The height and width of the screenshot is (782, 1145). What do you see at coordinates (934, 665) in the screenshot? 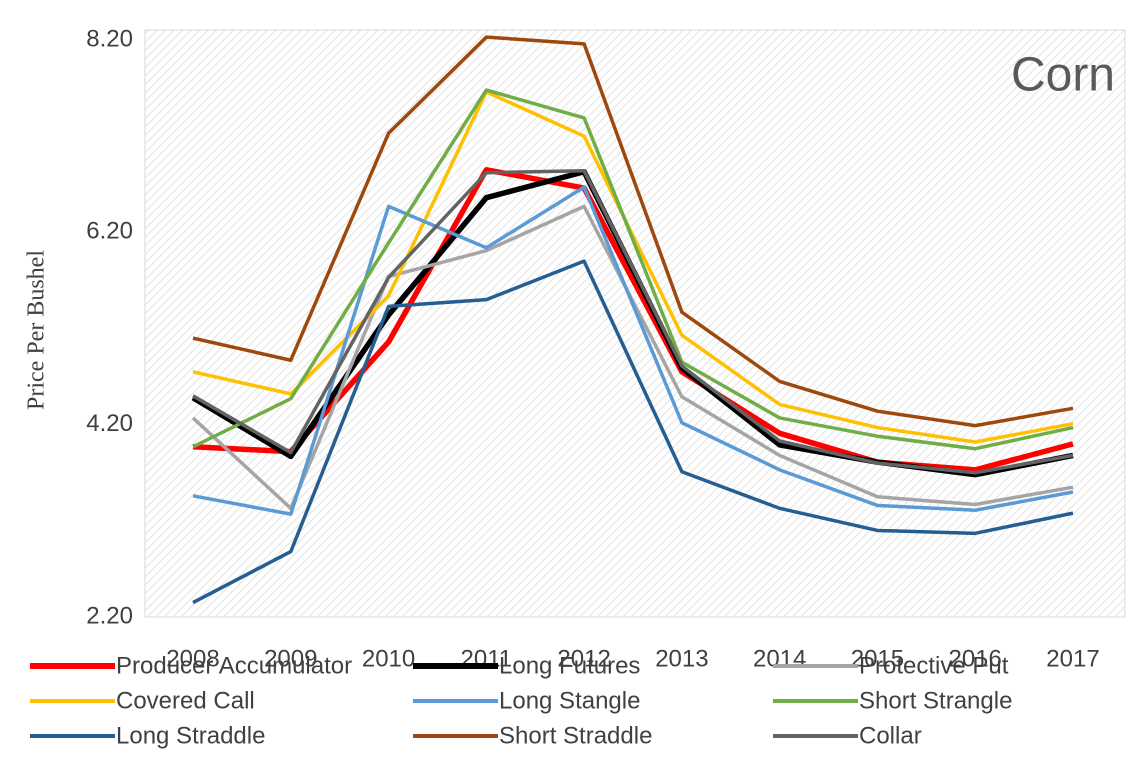
I see `legend-label: Protective Put` at bounding box center [934, 665].